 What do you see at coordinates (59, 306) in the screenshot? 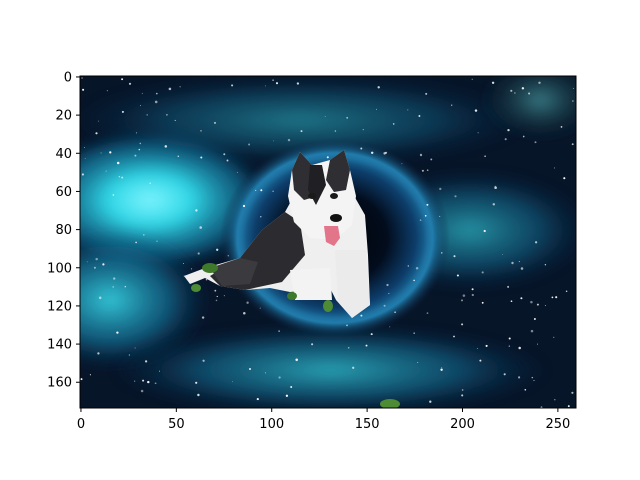
I see `y-tick-label: 120` at bounding box center [59, 306].